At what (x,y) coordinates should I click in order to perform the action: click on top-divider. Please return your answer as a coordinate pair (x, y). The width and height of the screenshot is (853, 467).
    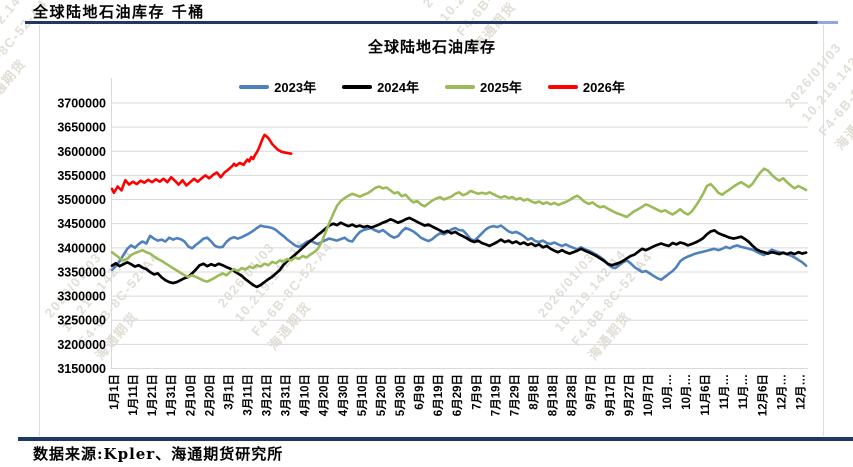
    Looking at the image, I should click on (431, 22).